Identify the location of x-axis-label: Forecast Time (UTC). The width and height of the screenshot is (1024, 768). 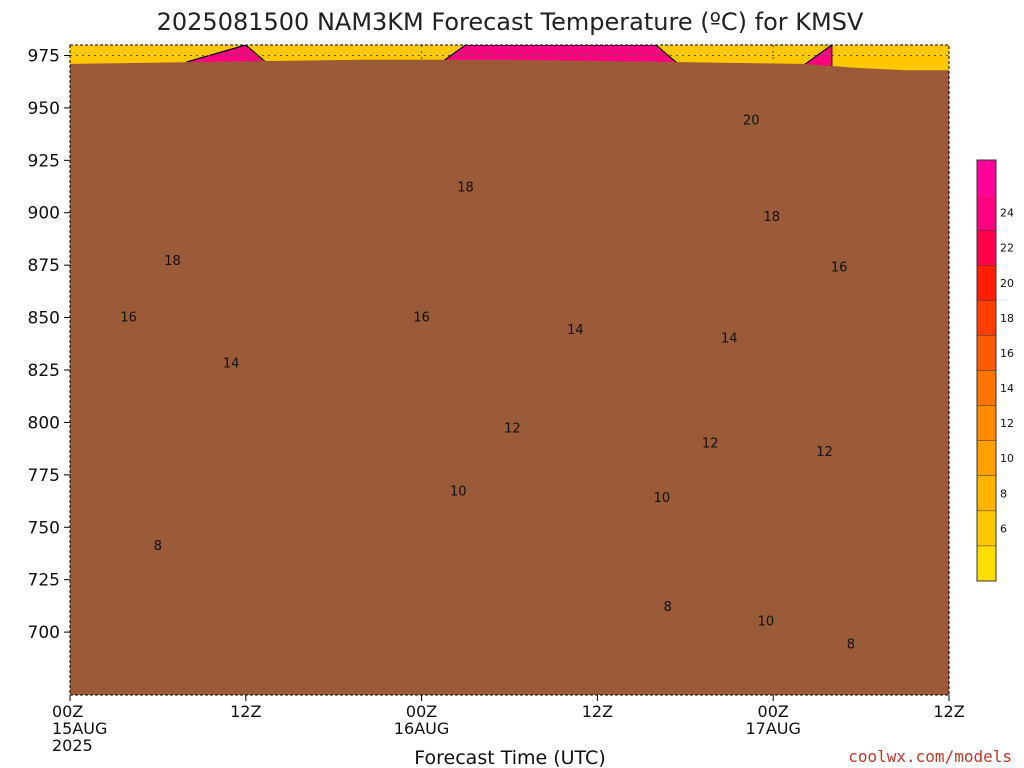
(509, 757).